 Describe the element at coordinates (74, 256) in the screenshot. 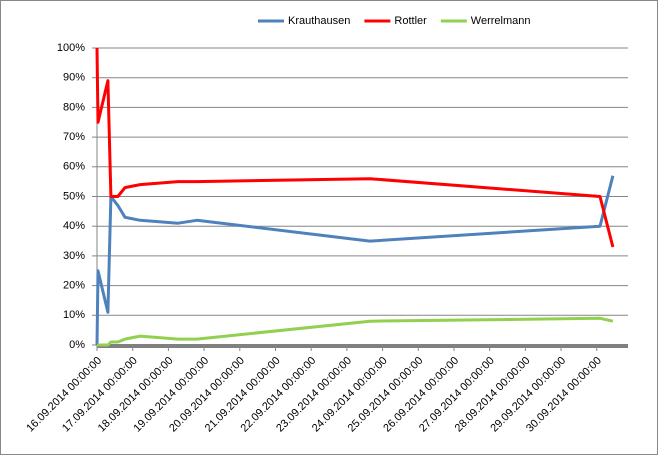

I see `y-tick-label: 30%` at that location.